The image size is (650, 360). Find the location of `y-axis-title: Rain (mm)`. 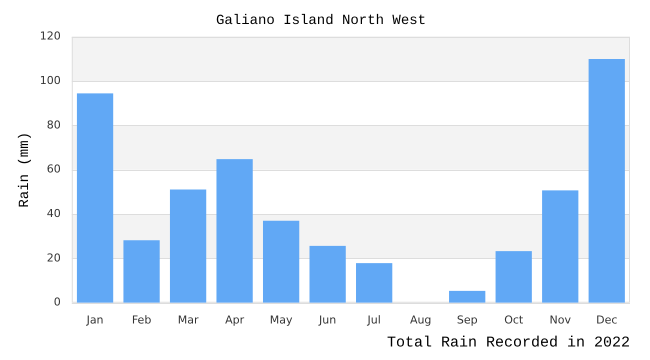

y-axis-title: Rain (mm) is located at coordinates (25, 170).